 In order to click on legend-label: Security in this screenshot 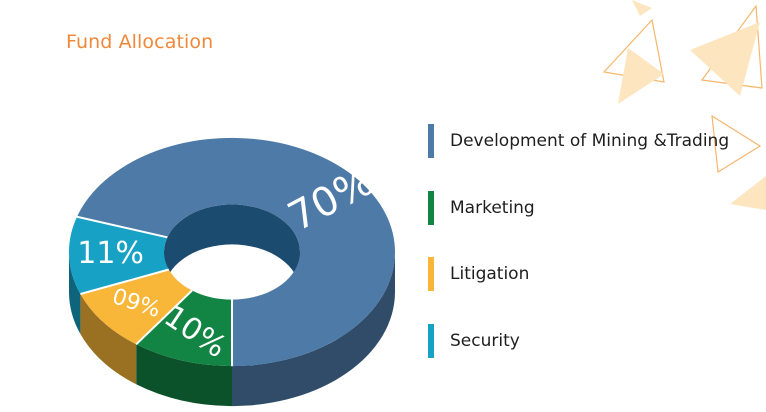, I will do `click(485, 341)`.